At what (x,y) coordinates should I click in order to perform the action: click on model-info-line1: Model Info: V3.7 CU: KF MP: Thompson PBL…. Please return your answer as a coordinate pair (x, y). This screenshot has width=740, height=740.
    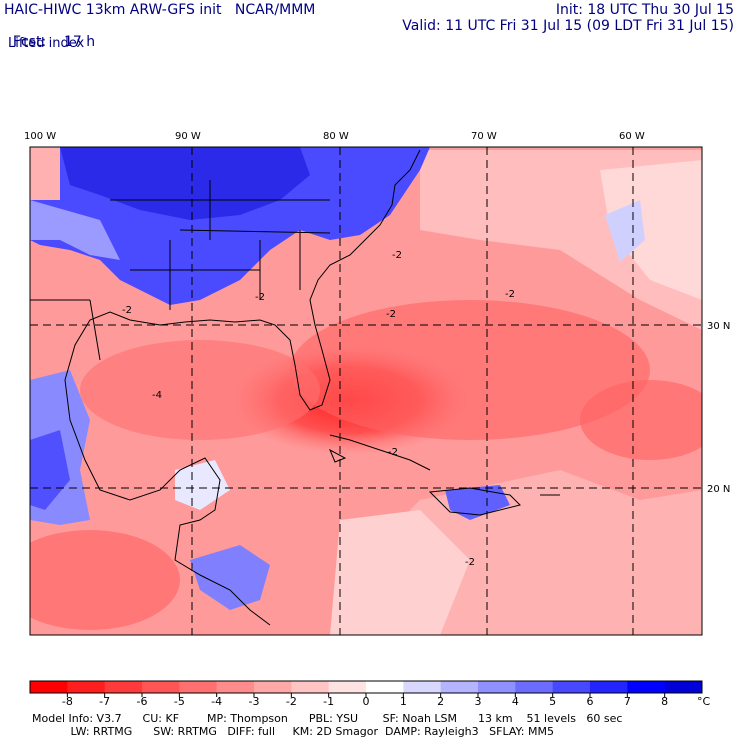
    Looking at the image, I should click on (327, 718).